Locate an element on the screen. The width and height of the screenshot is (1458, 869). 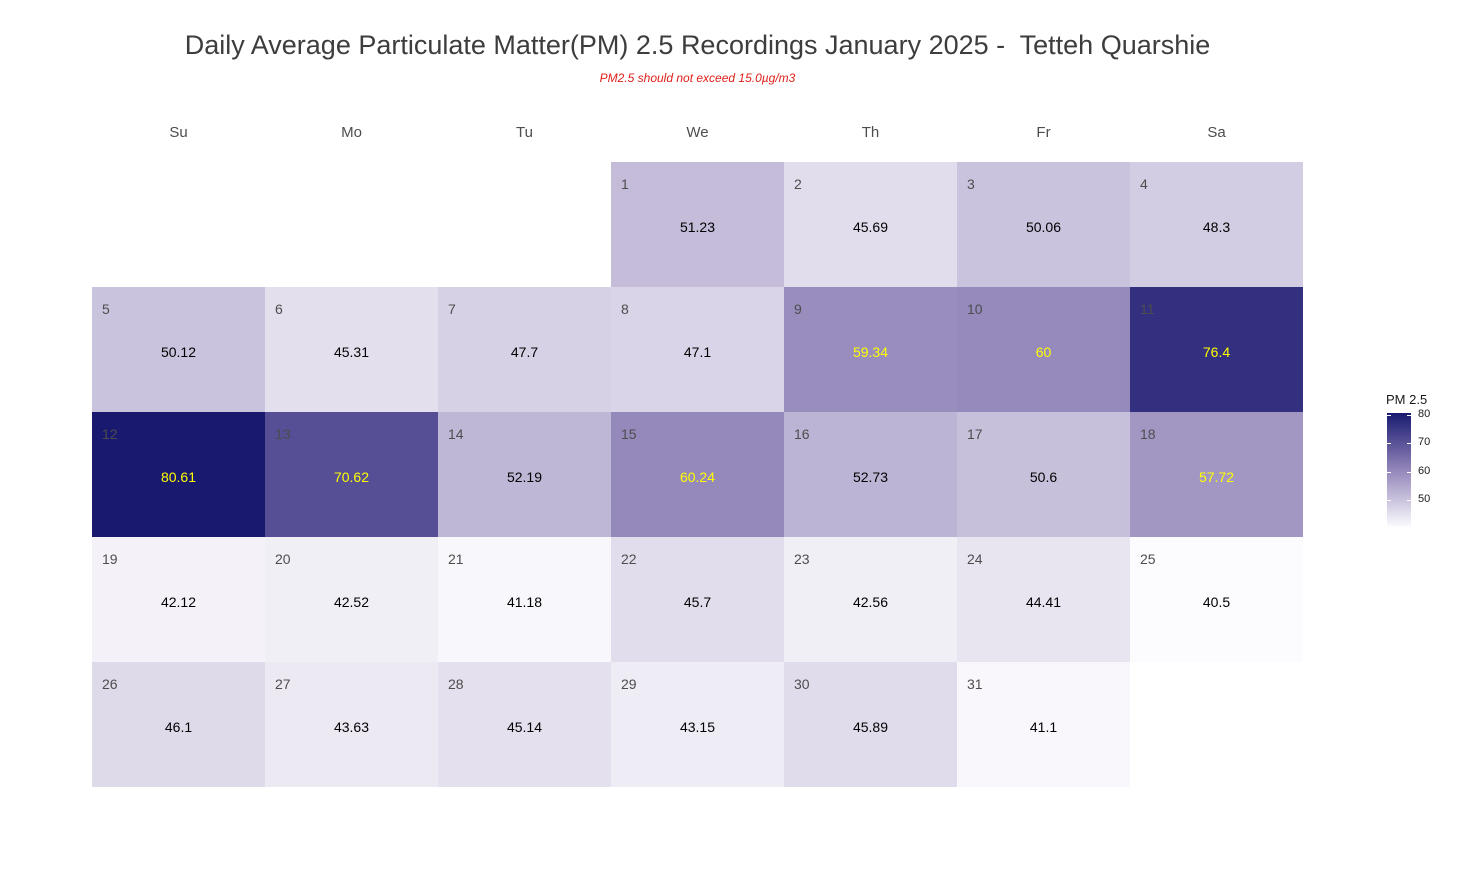
calendar-day-cell: 16 52.73 is located at coordinates (870, 474).